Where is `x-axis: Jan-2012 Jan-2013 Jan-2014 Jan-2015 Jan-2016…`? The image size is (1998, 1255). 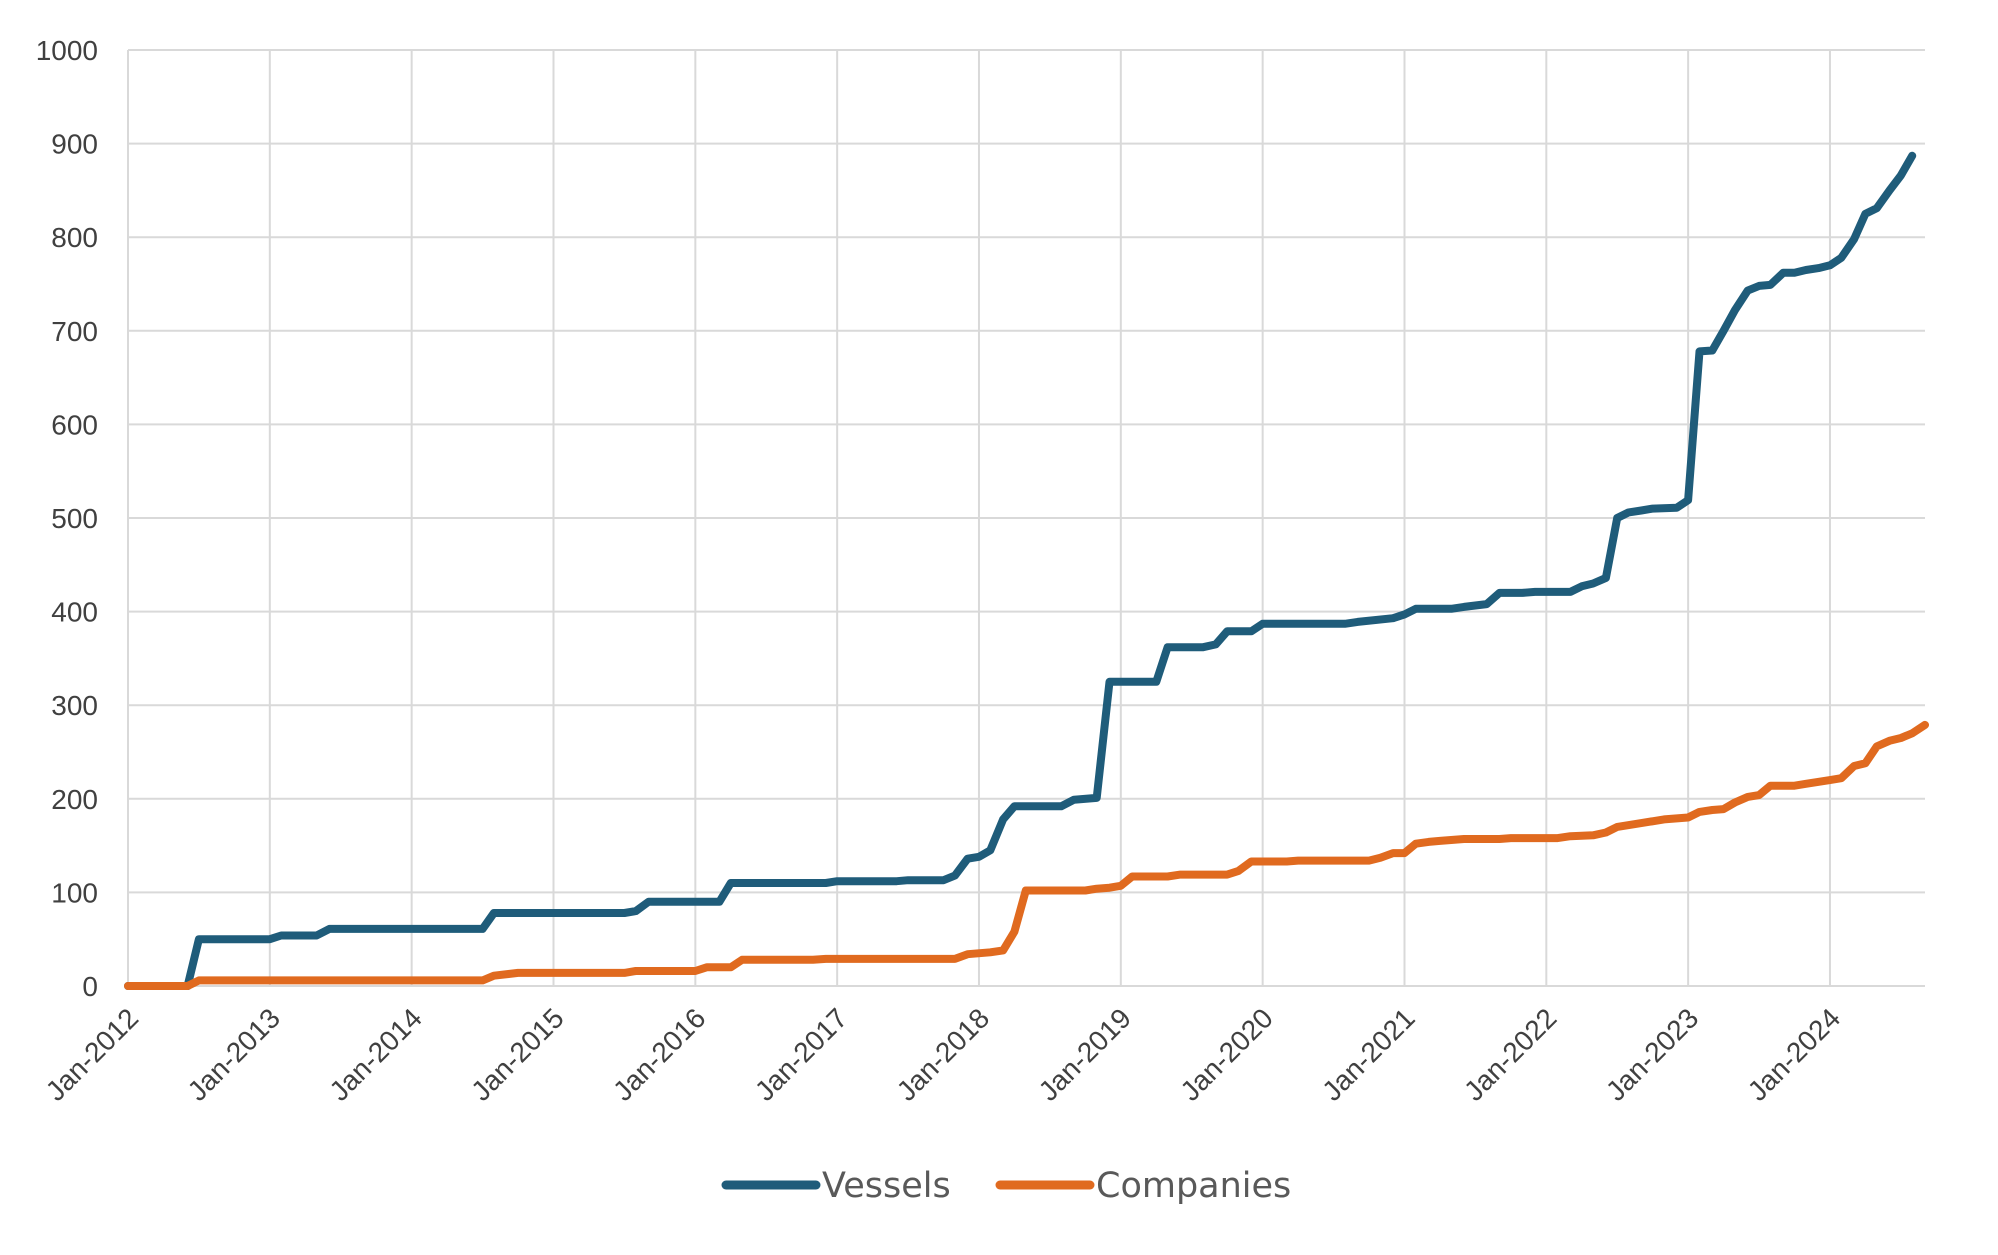 x-axis: Jan-2012 Jan-2013 Jan-2014 Jan-2015 Jan-2016… is located at coordinates (943, 1054).